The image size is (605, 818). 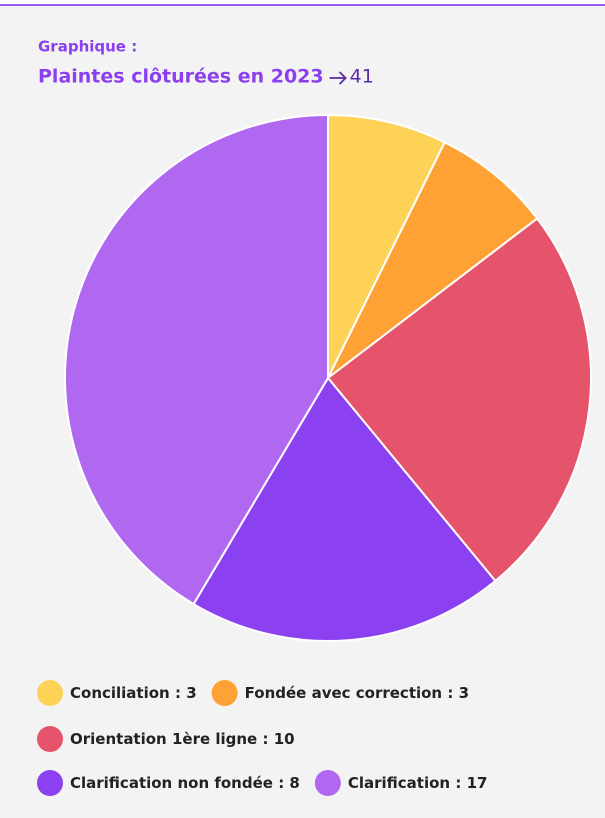 I want to click on legend-label: Clarification non fondée : 8, so click(x=185, y=783).